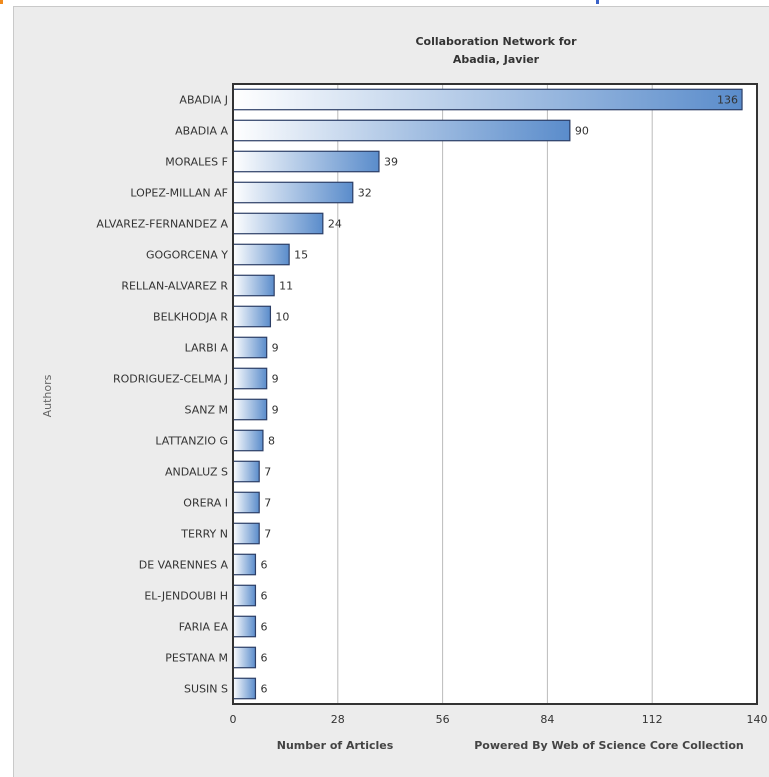 Image resolution: width=769 pixels, height=777 pixels. Describe the element at coordinates (203, 100) in the screenshot. I see `category-label: ABADIA J` at that location.